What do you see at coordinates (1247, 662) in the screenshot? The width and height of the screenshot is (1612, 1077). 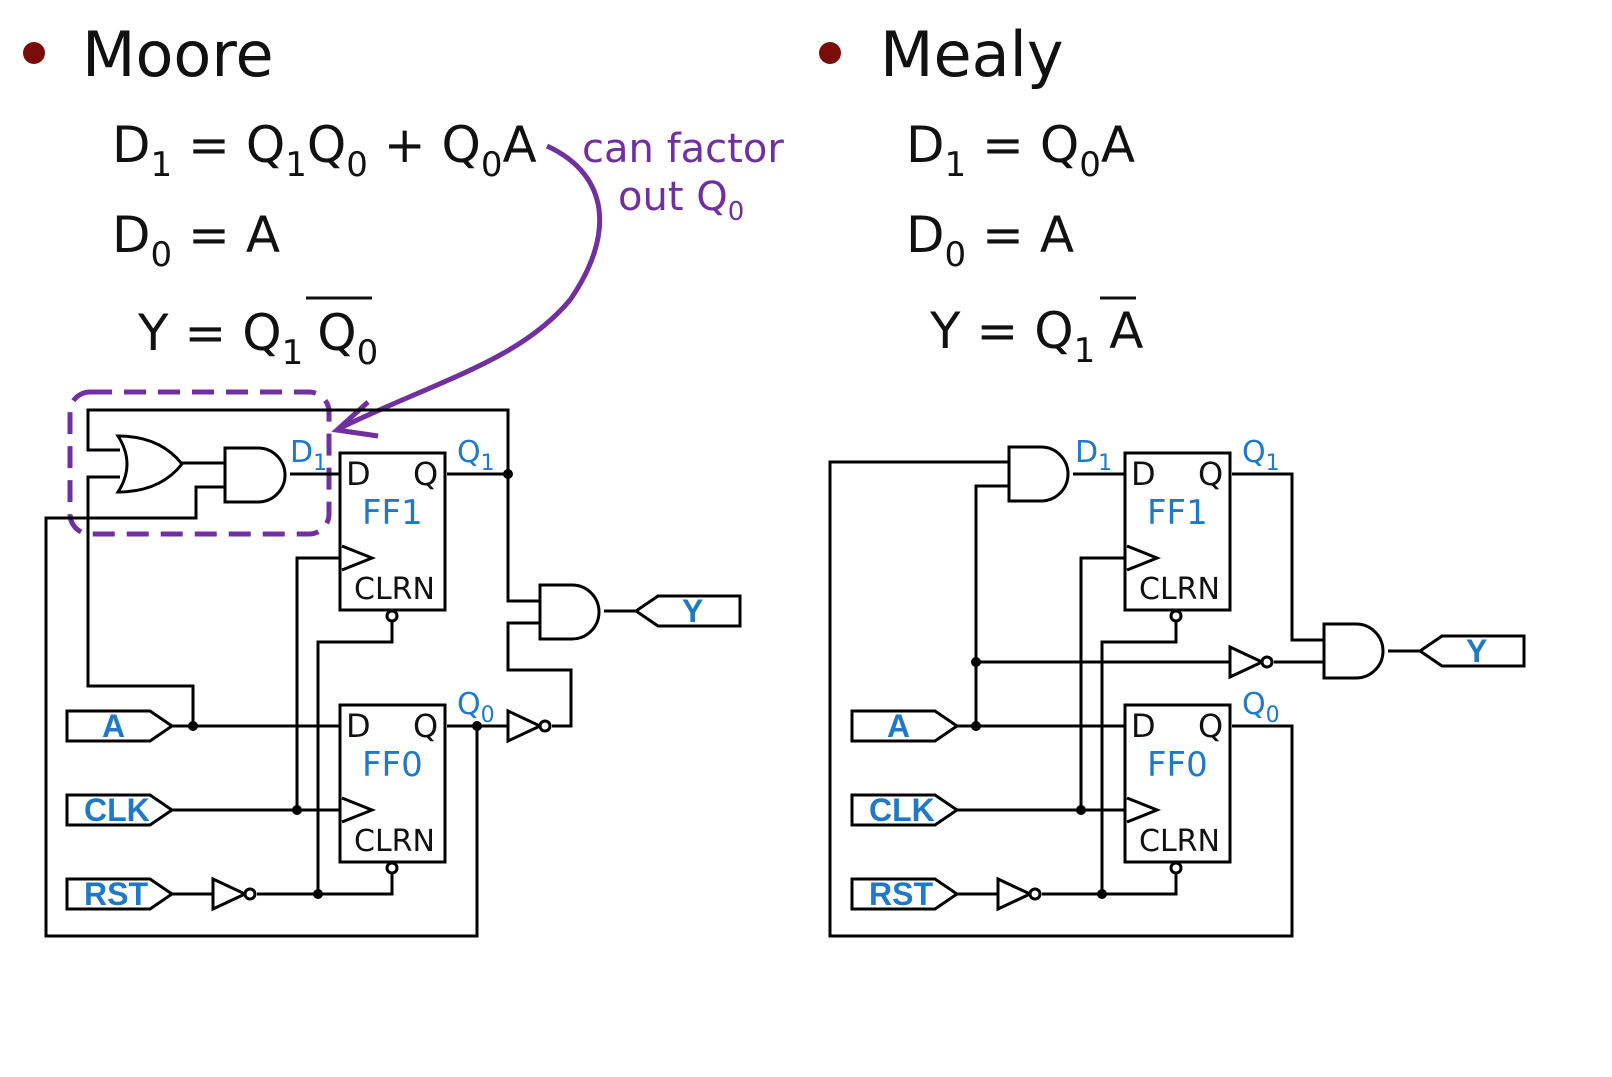 I see `mealy-inverter-a` at bounding box center [1247, 662].